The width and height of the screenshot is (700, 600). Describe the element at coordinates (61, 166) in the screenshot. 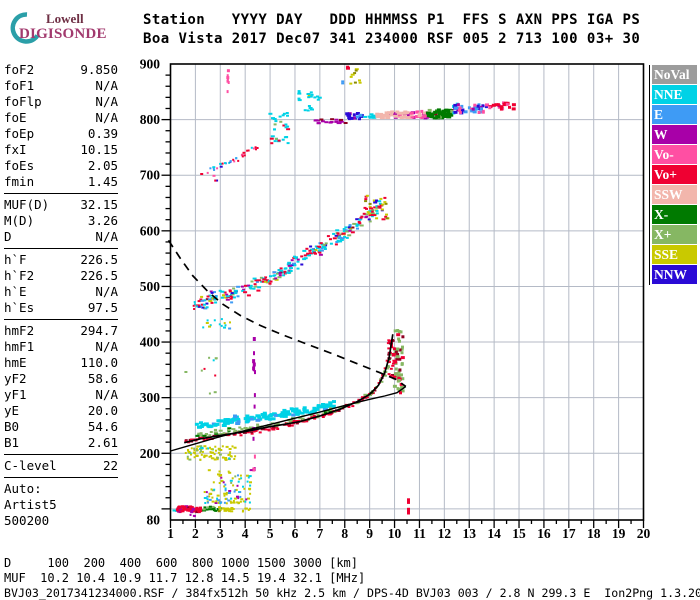

I see `param-row: foEs 2.05` at that location.